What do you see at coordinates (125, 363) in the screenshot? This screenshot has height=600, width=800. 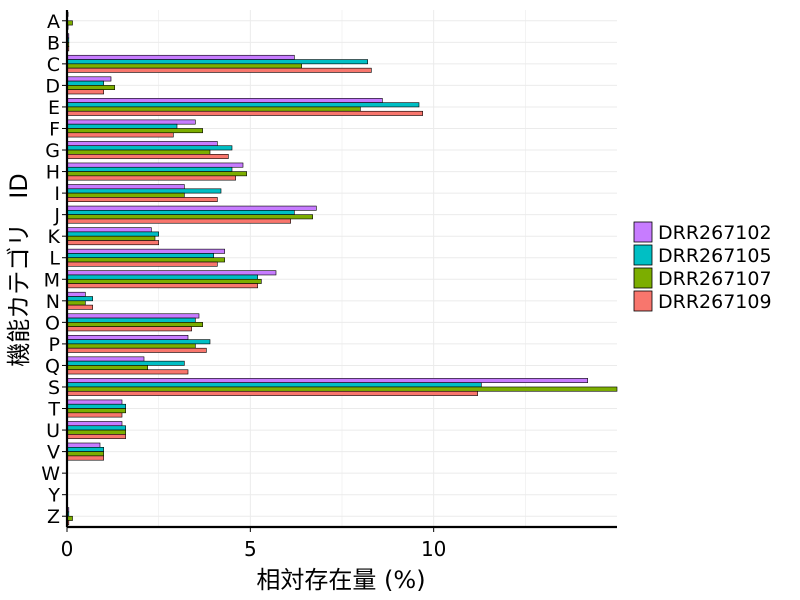 I see `bar-Q-DRR267105` at bounding box center [125, 363].